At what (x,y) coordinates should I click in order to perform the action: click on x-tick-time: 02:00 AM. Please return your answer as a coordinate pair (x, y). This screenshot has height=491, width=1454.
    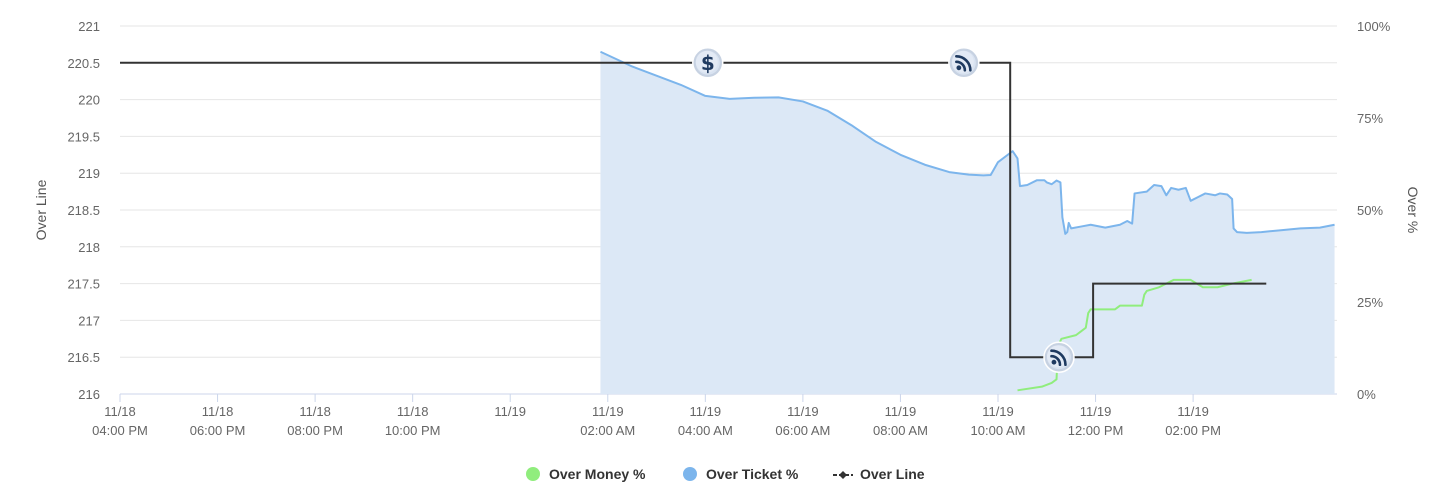
    Looking at the image, I should click on (607, 430).